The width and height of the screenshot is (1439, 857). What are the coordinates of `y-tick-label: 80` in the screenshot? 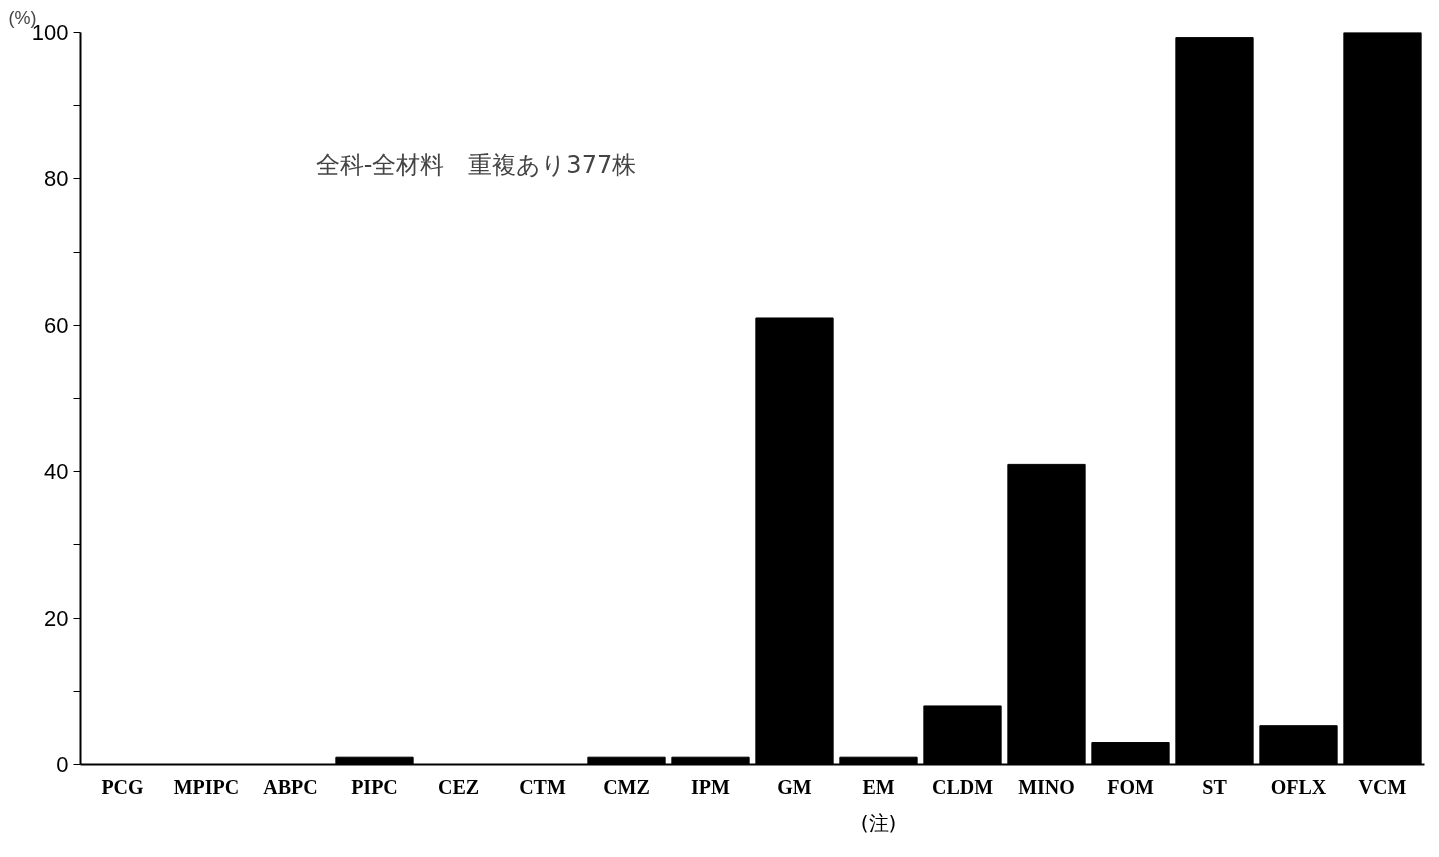 It's located at (56, 179).